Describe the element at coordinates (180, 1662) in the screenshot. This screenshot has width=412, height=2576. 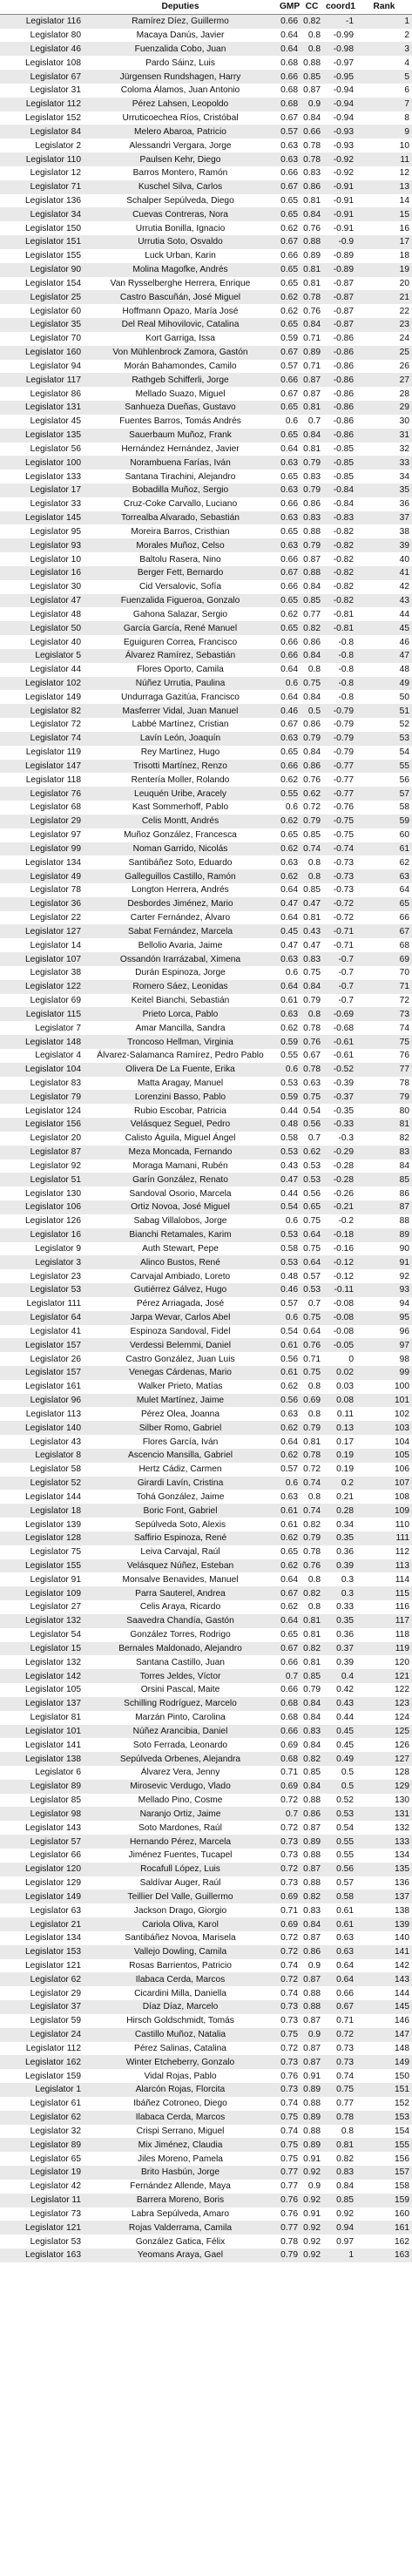
I see `deputy-name: Santana Castillo, Juan` at that location.